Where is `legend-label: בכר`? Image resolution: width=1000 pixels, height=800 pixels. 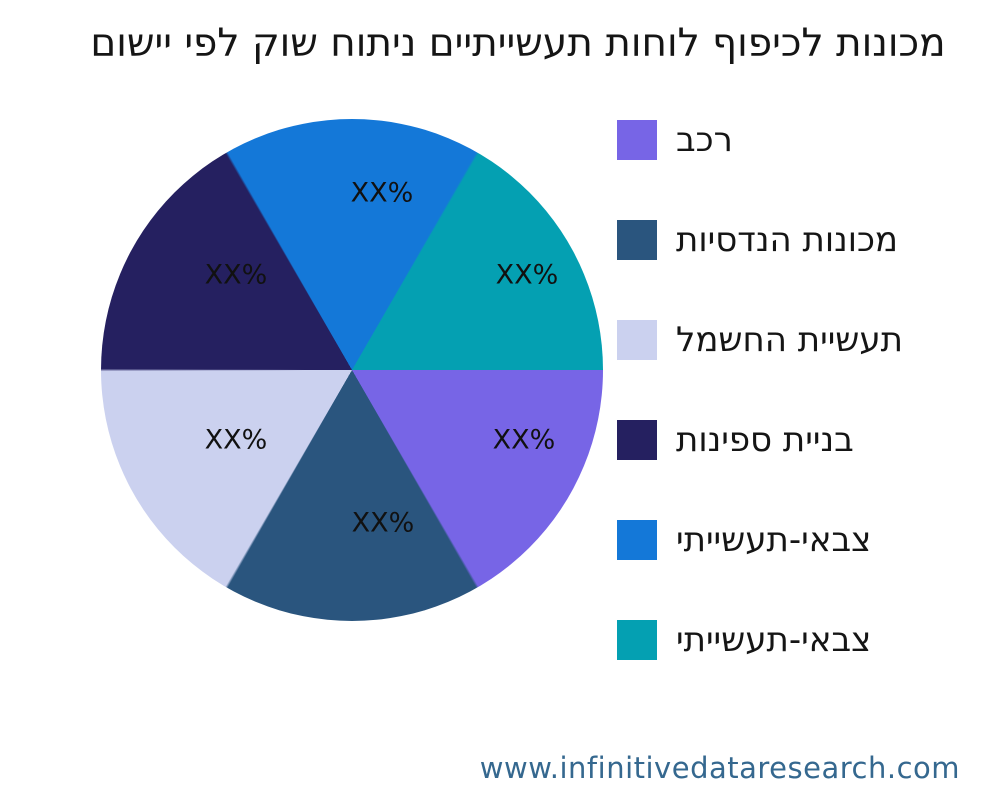 legend-label: בכר is located at coordinates (704, 140).